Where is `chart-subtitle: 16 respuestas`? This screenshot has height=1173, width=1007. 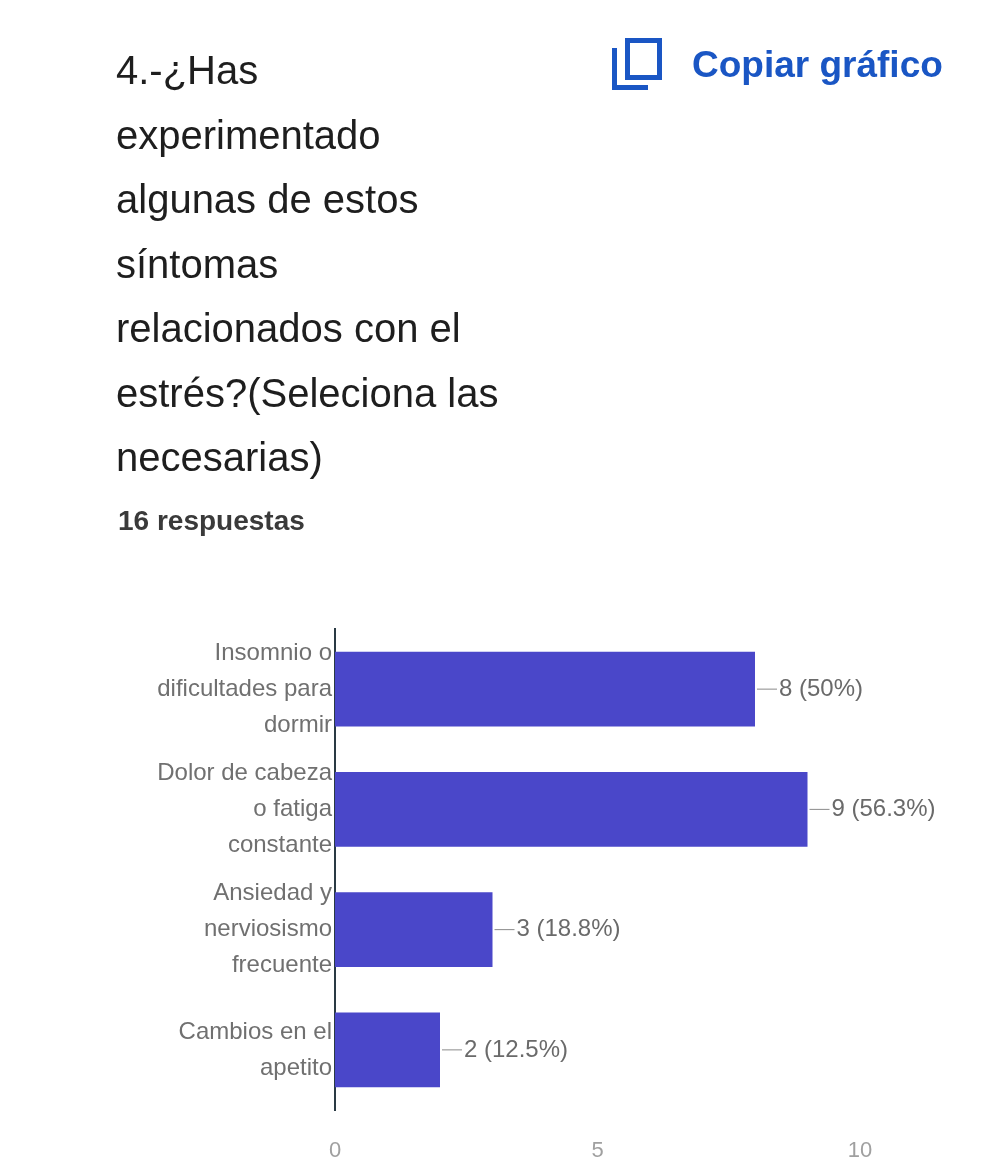
chart-subtitle: 16 respuestas is located at coordinates (211, 521).